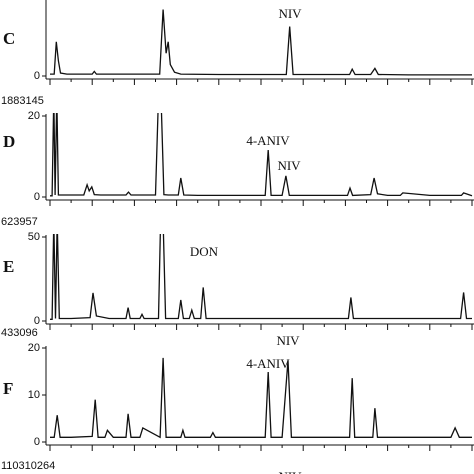  What do you see at coordinates (204, 251) in the screenshot?
I see `peak-label: DON` at bounding box center [204, 251].